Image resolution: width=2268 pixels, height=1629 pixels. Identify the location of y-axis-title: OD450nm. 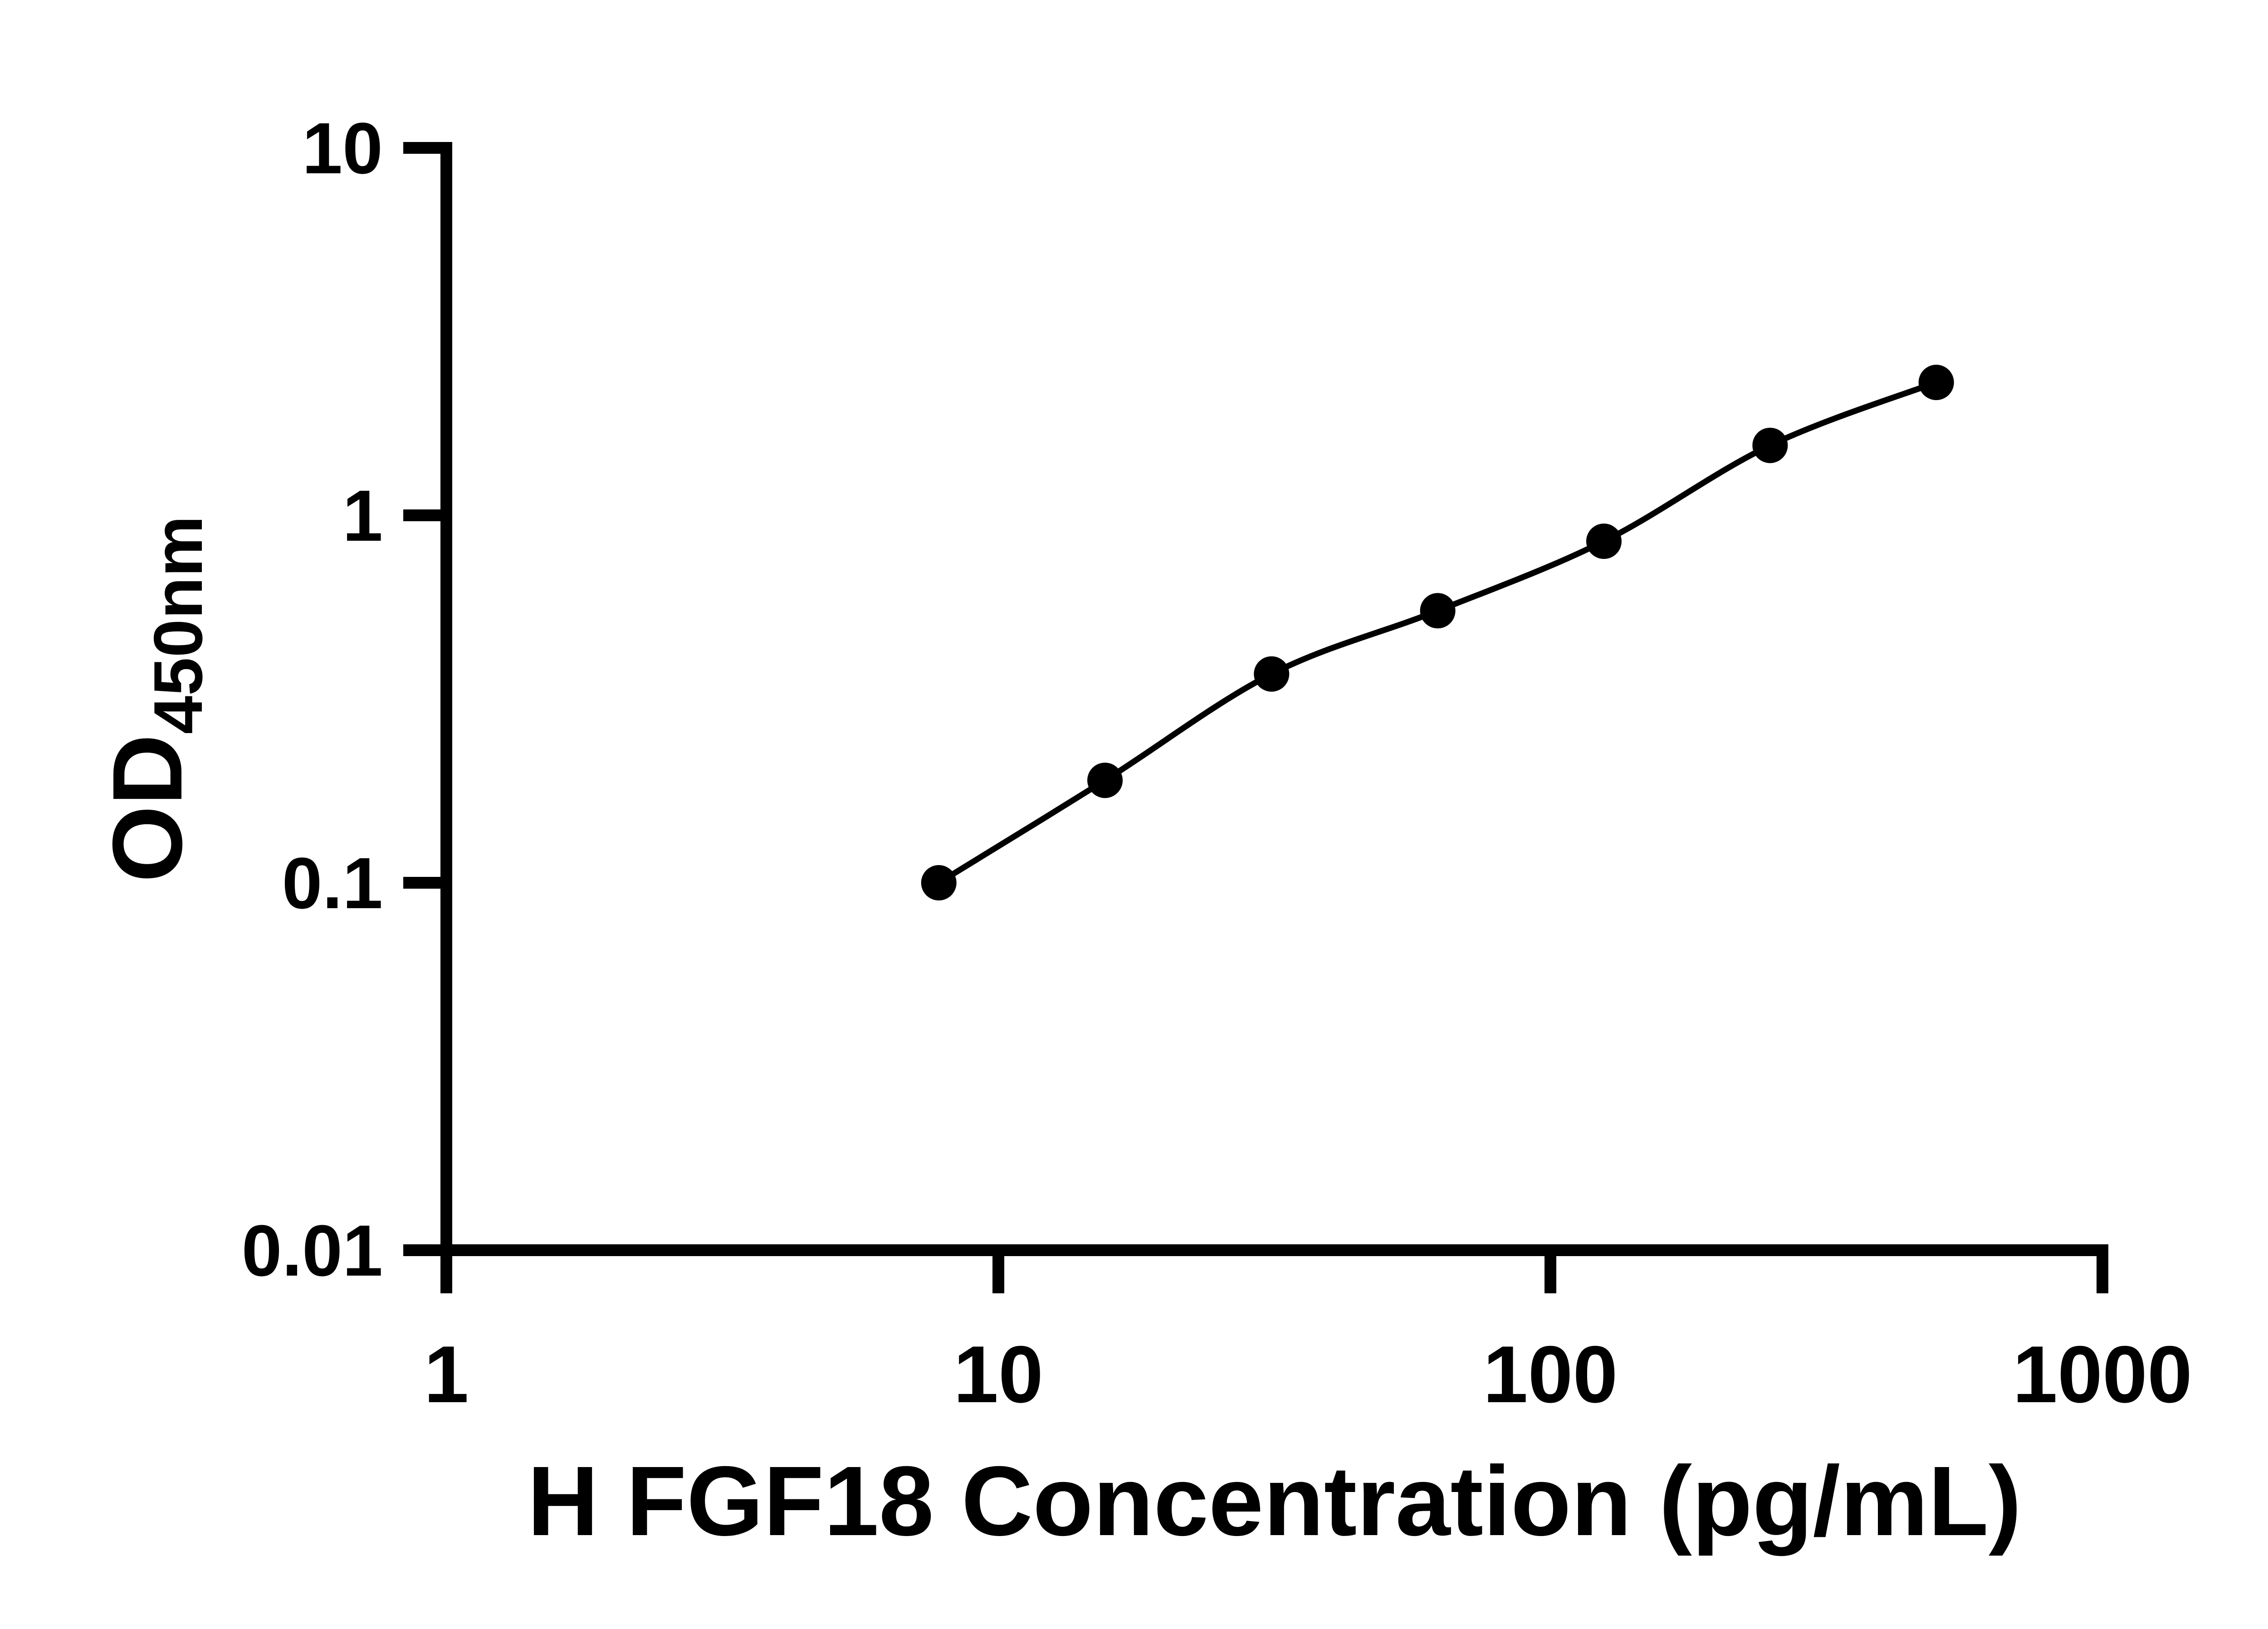
(155, 699).